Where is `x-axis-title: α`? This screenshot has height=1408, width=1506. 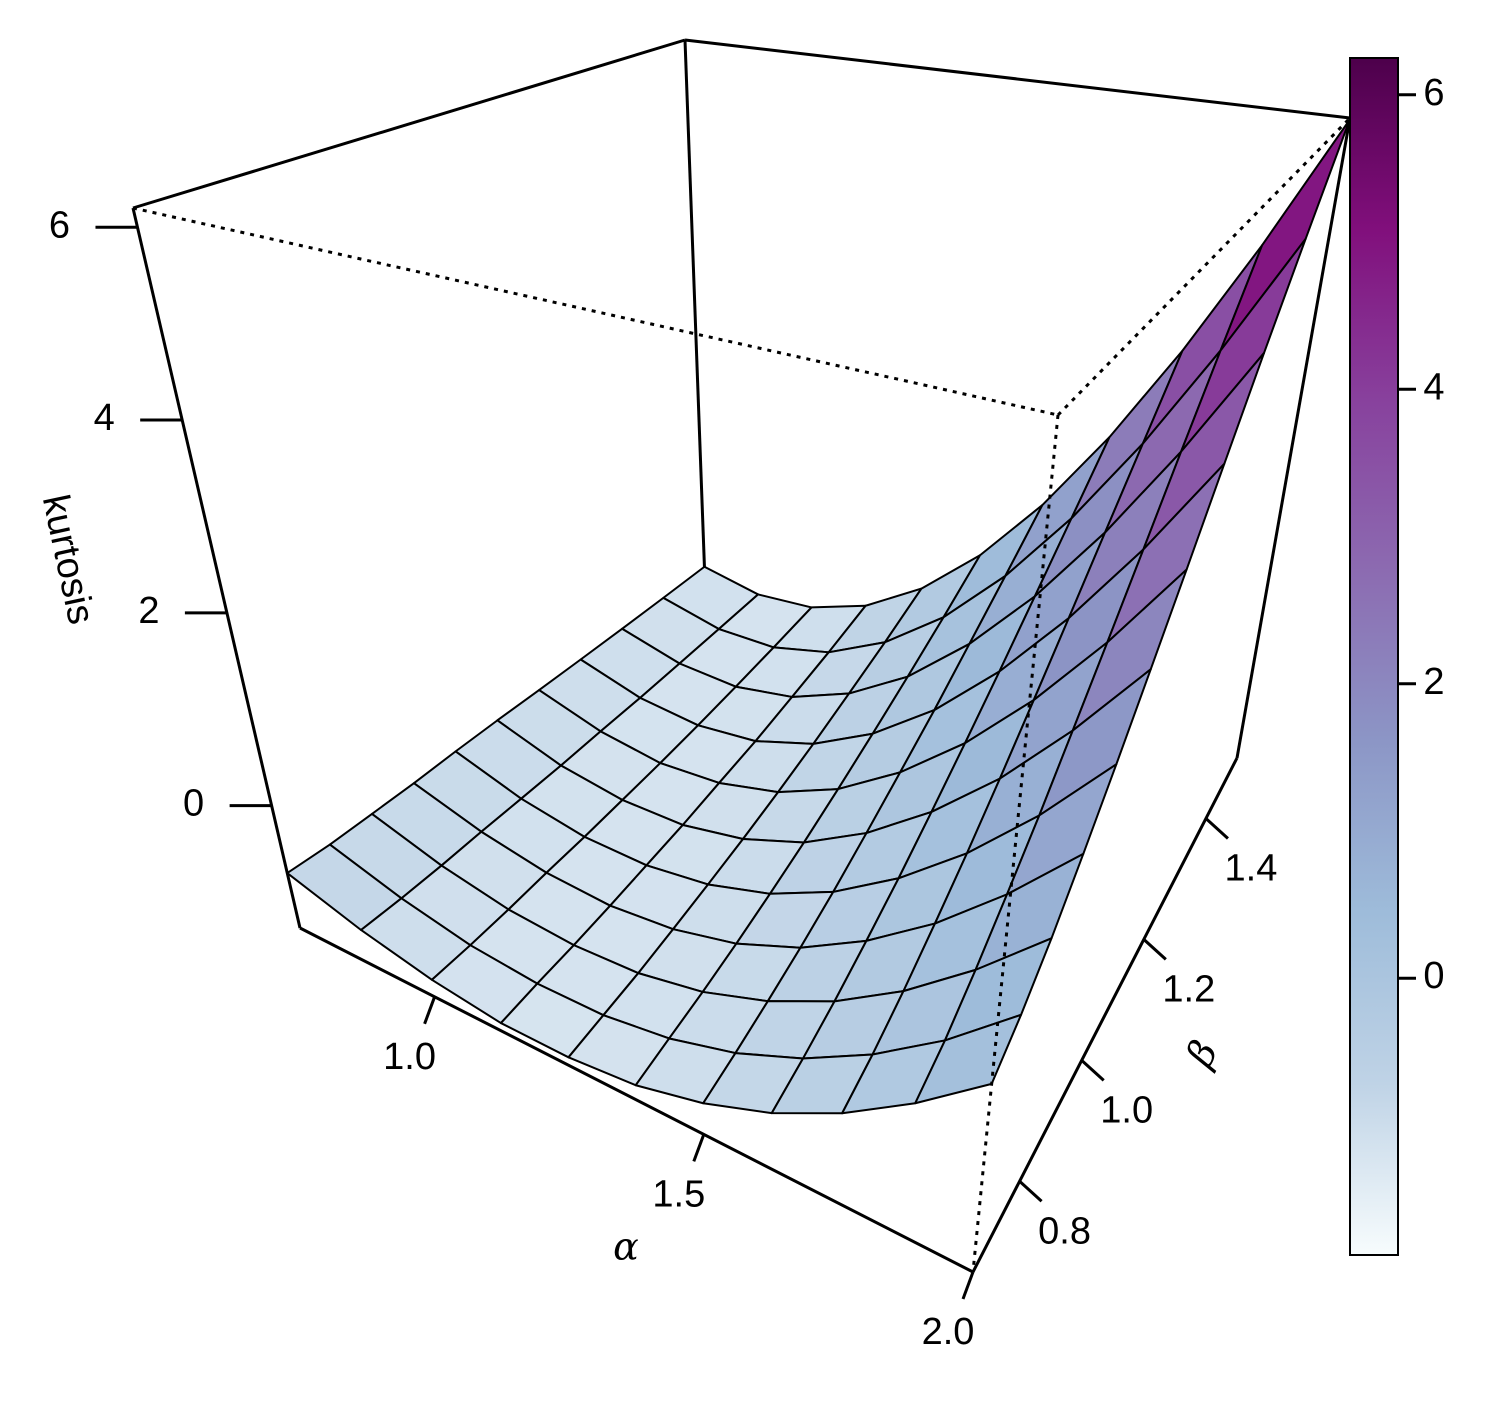 x-axis-title: α is located at coordinates (626, 1247).